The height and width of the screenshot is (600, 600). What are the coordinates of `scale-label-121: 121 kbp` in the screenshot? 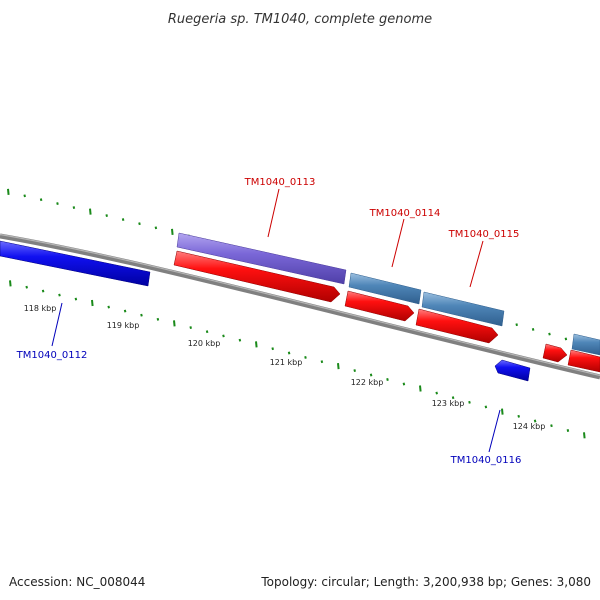 It's located at (286, 362).